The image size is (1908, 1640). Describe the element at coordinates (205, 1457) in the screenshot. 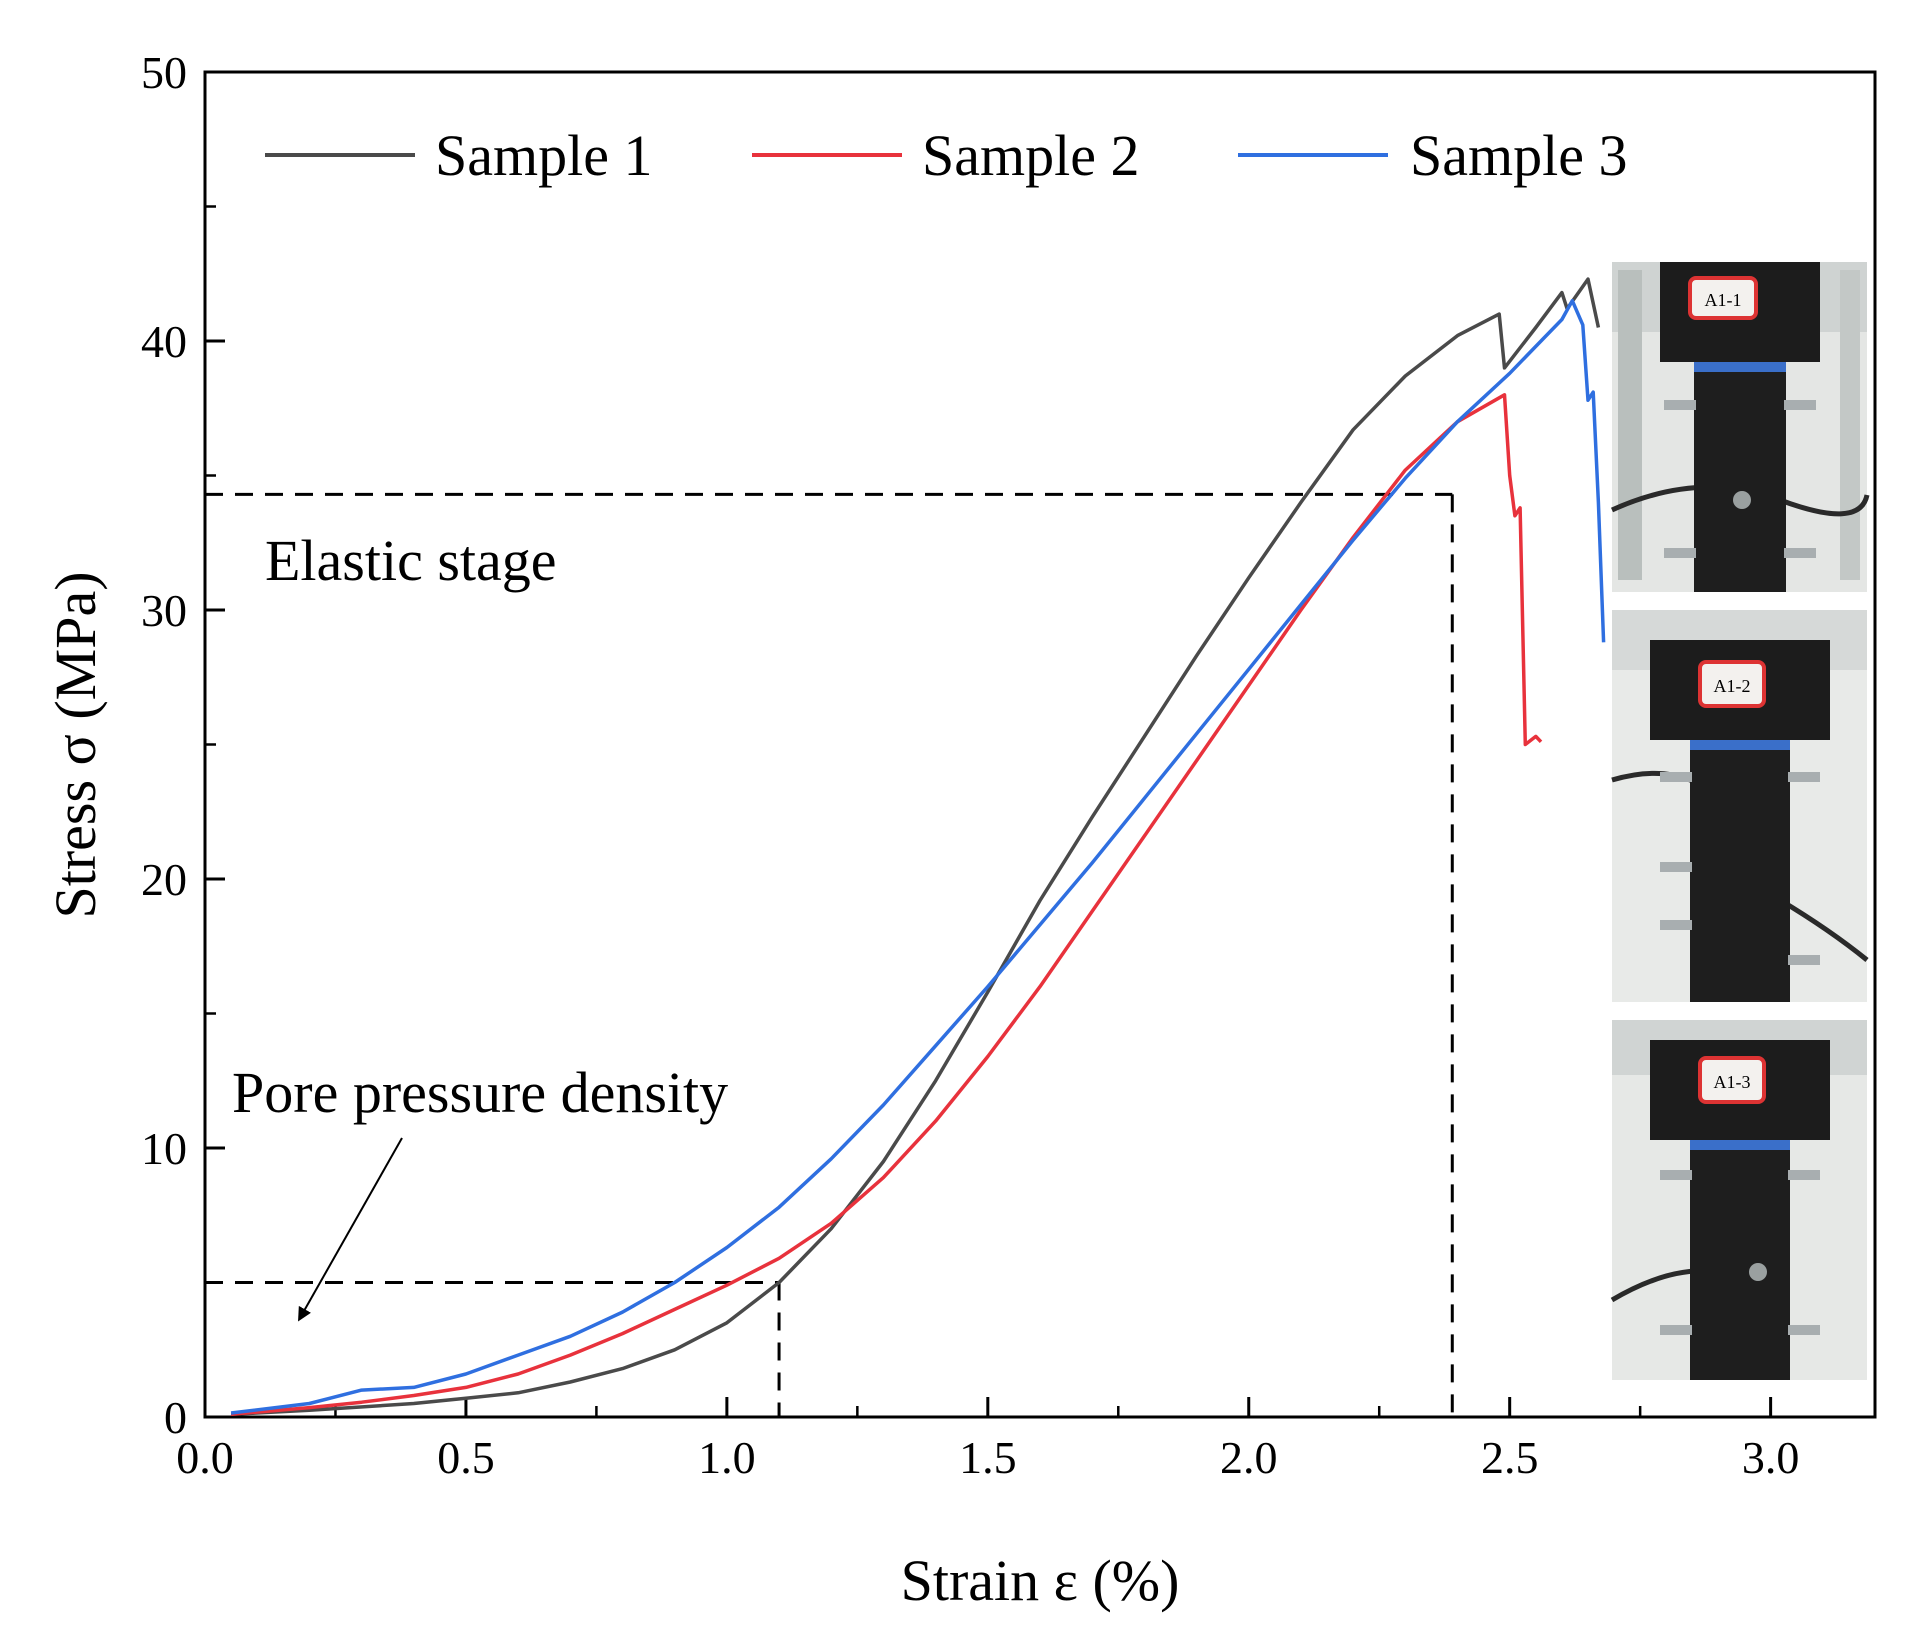

I see `x-tick-label-0: 0.0` at that location.